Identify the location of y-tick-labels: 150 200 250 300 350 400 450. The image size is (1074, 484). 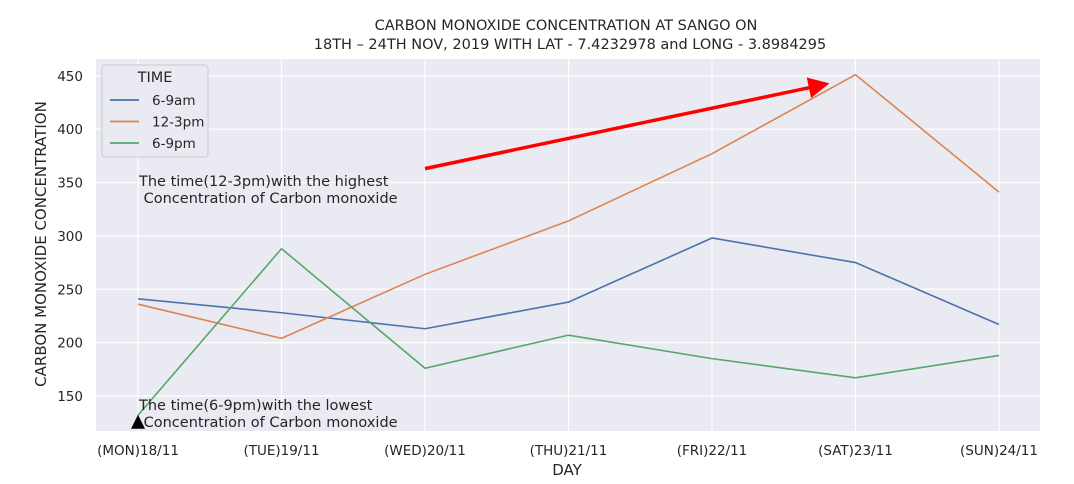
(70, 237).